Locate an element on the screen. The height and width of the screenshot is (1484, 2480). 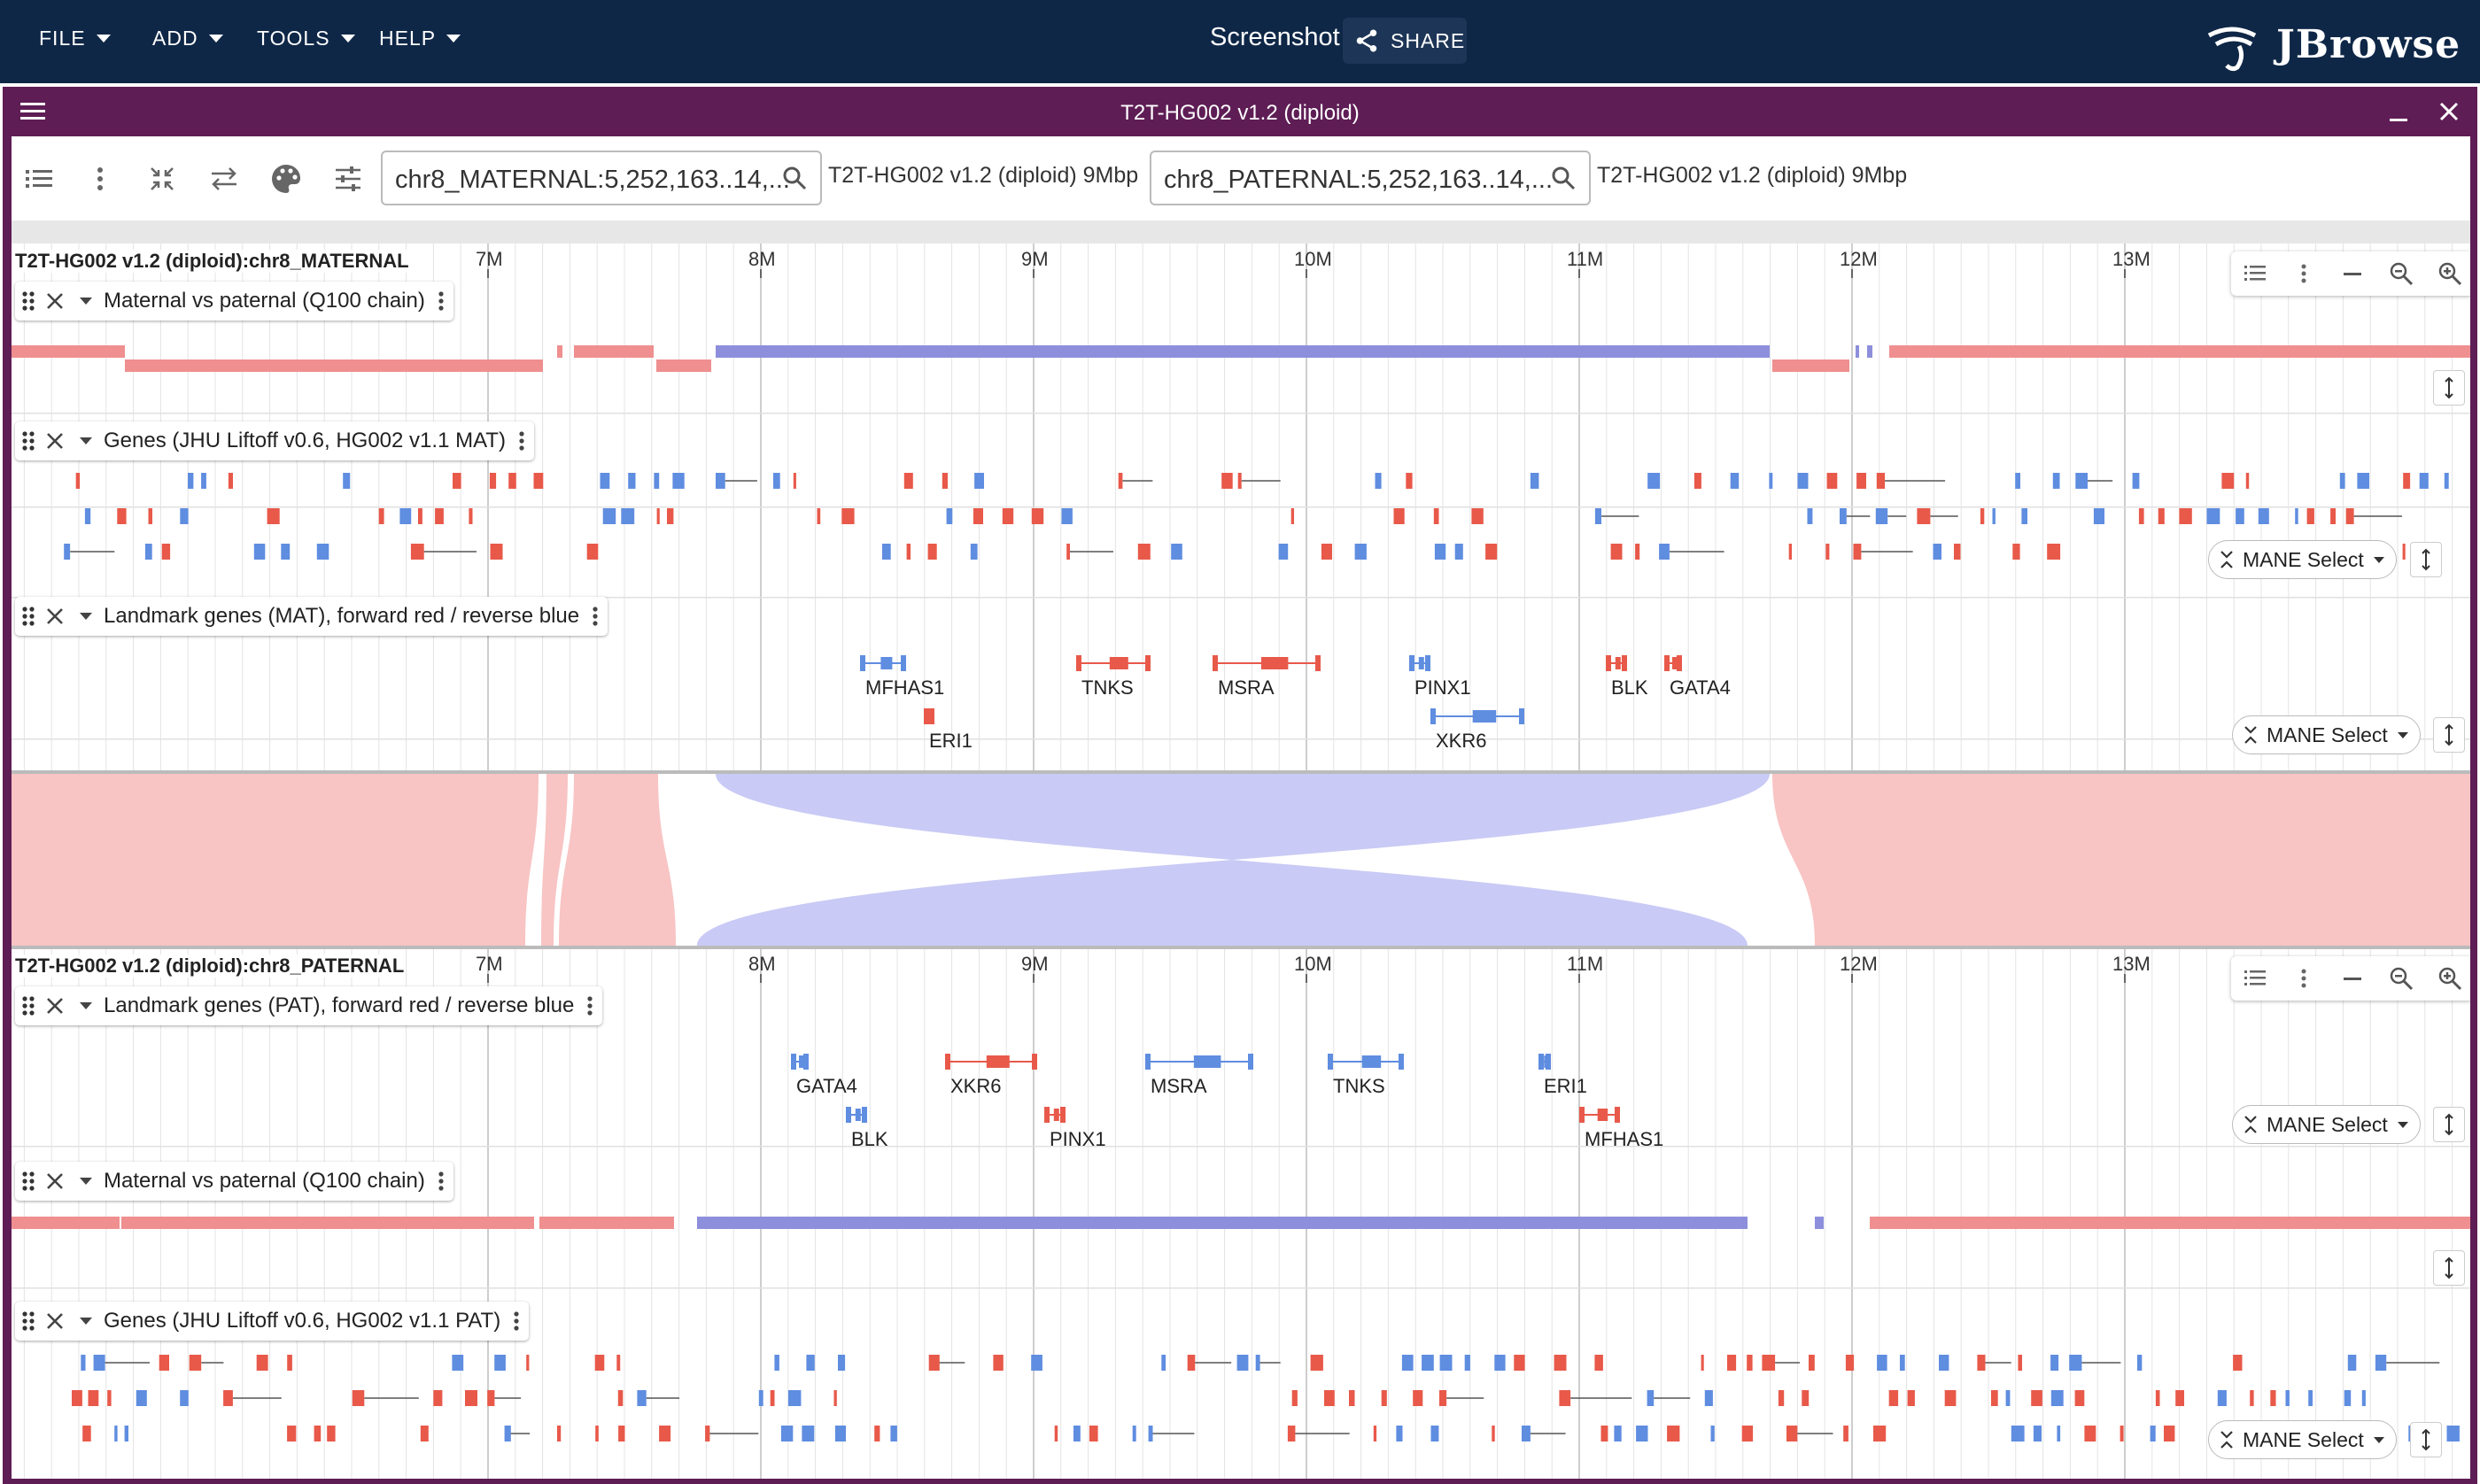
palette-icon is located at coordinates (286, 179).